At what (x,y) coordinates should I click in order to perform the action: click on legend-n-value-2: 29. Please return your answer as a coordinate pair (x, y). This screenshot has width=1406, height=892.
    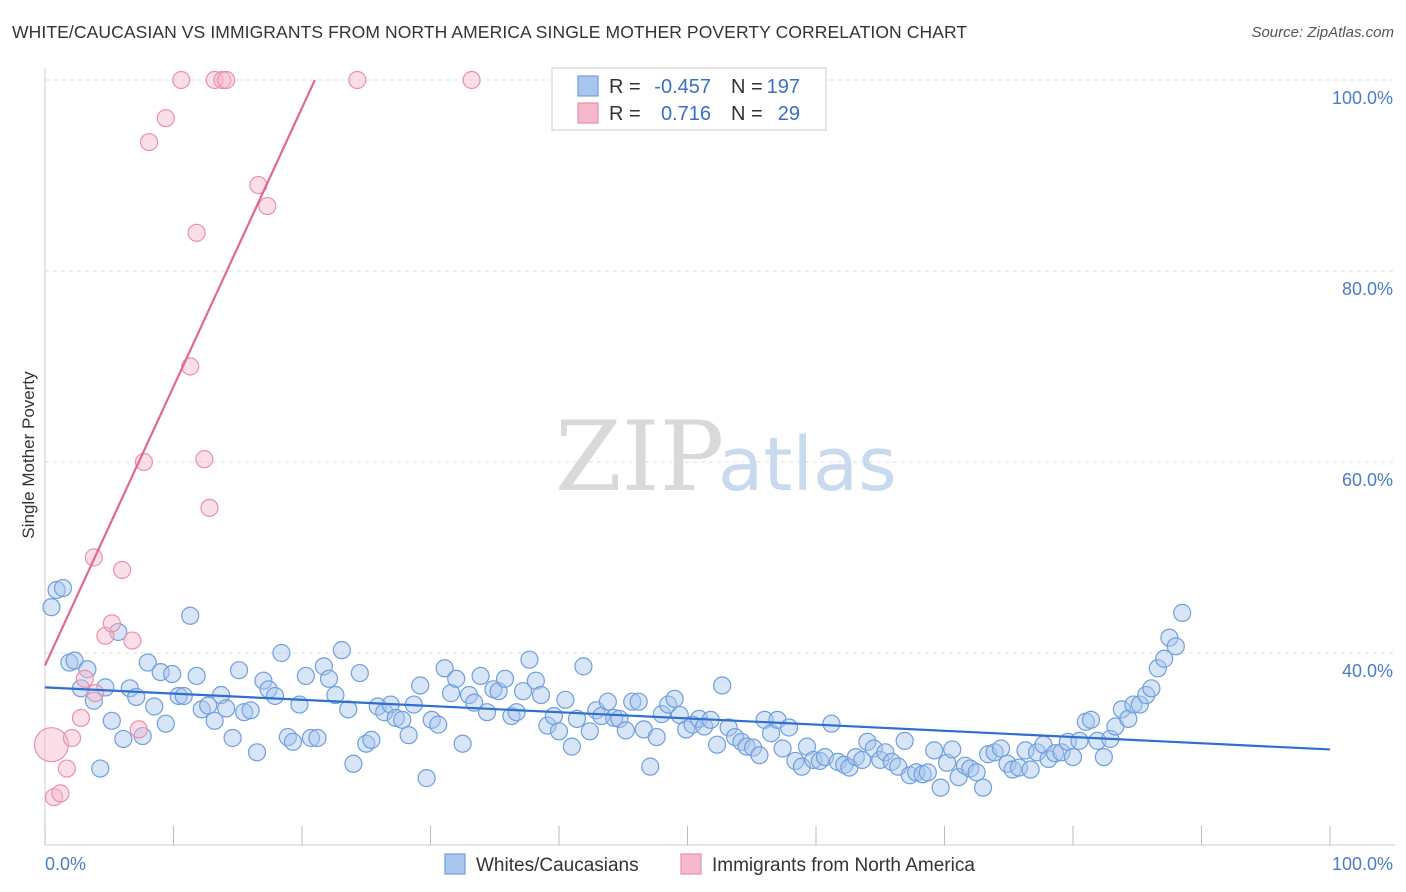
    Looking at the image, I should click on (789, 114).